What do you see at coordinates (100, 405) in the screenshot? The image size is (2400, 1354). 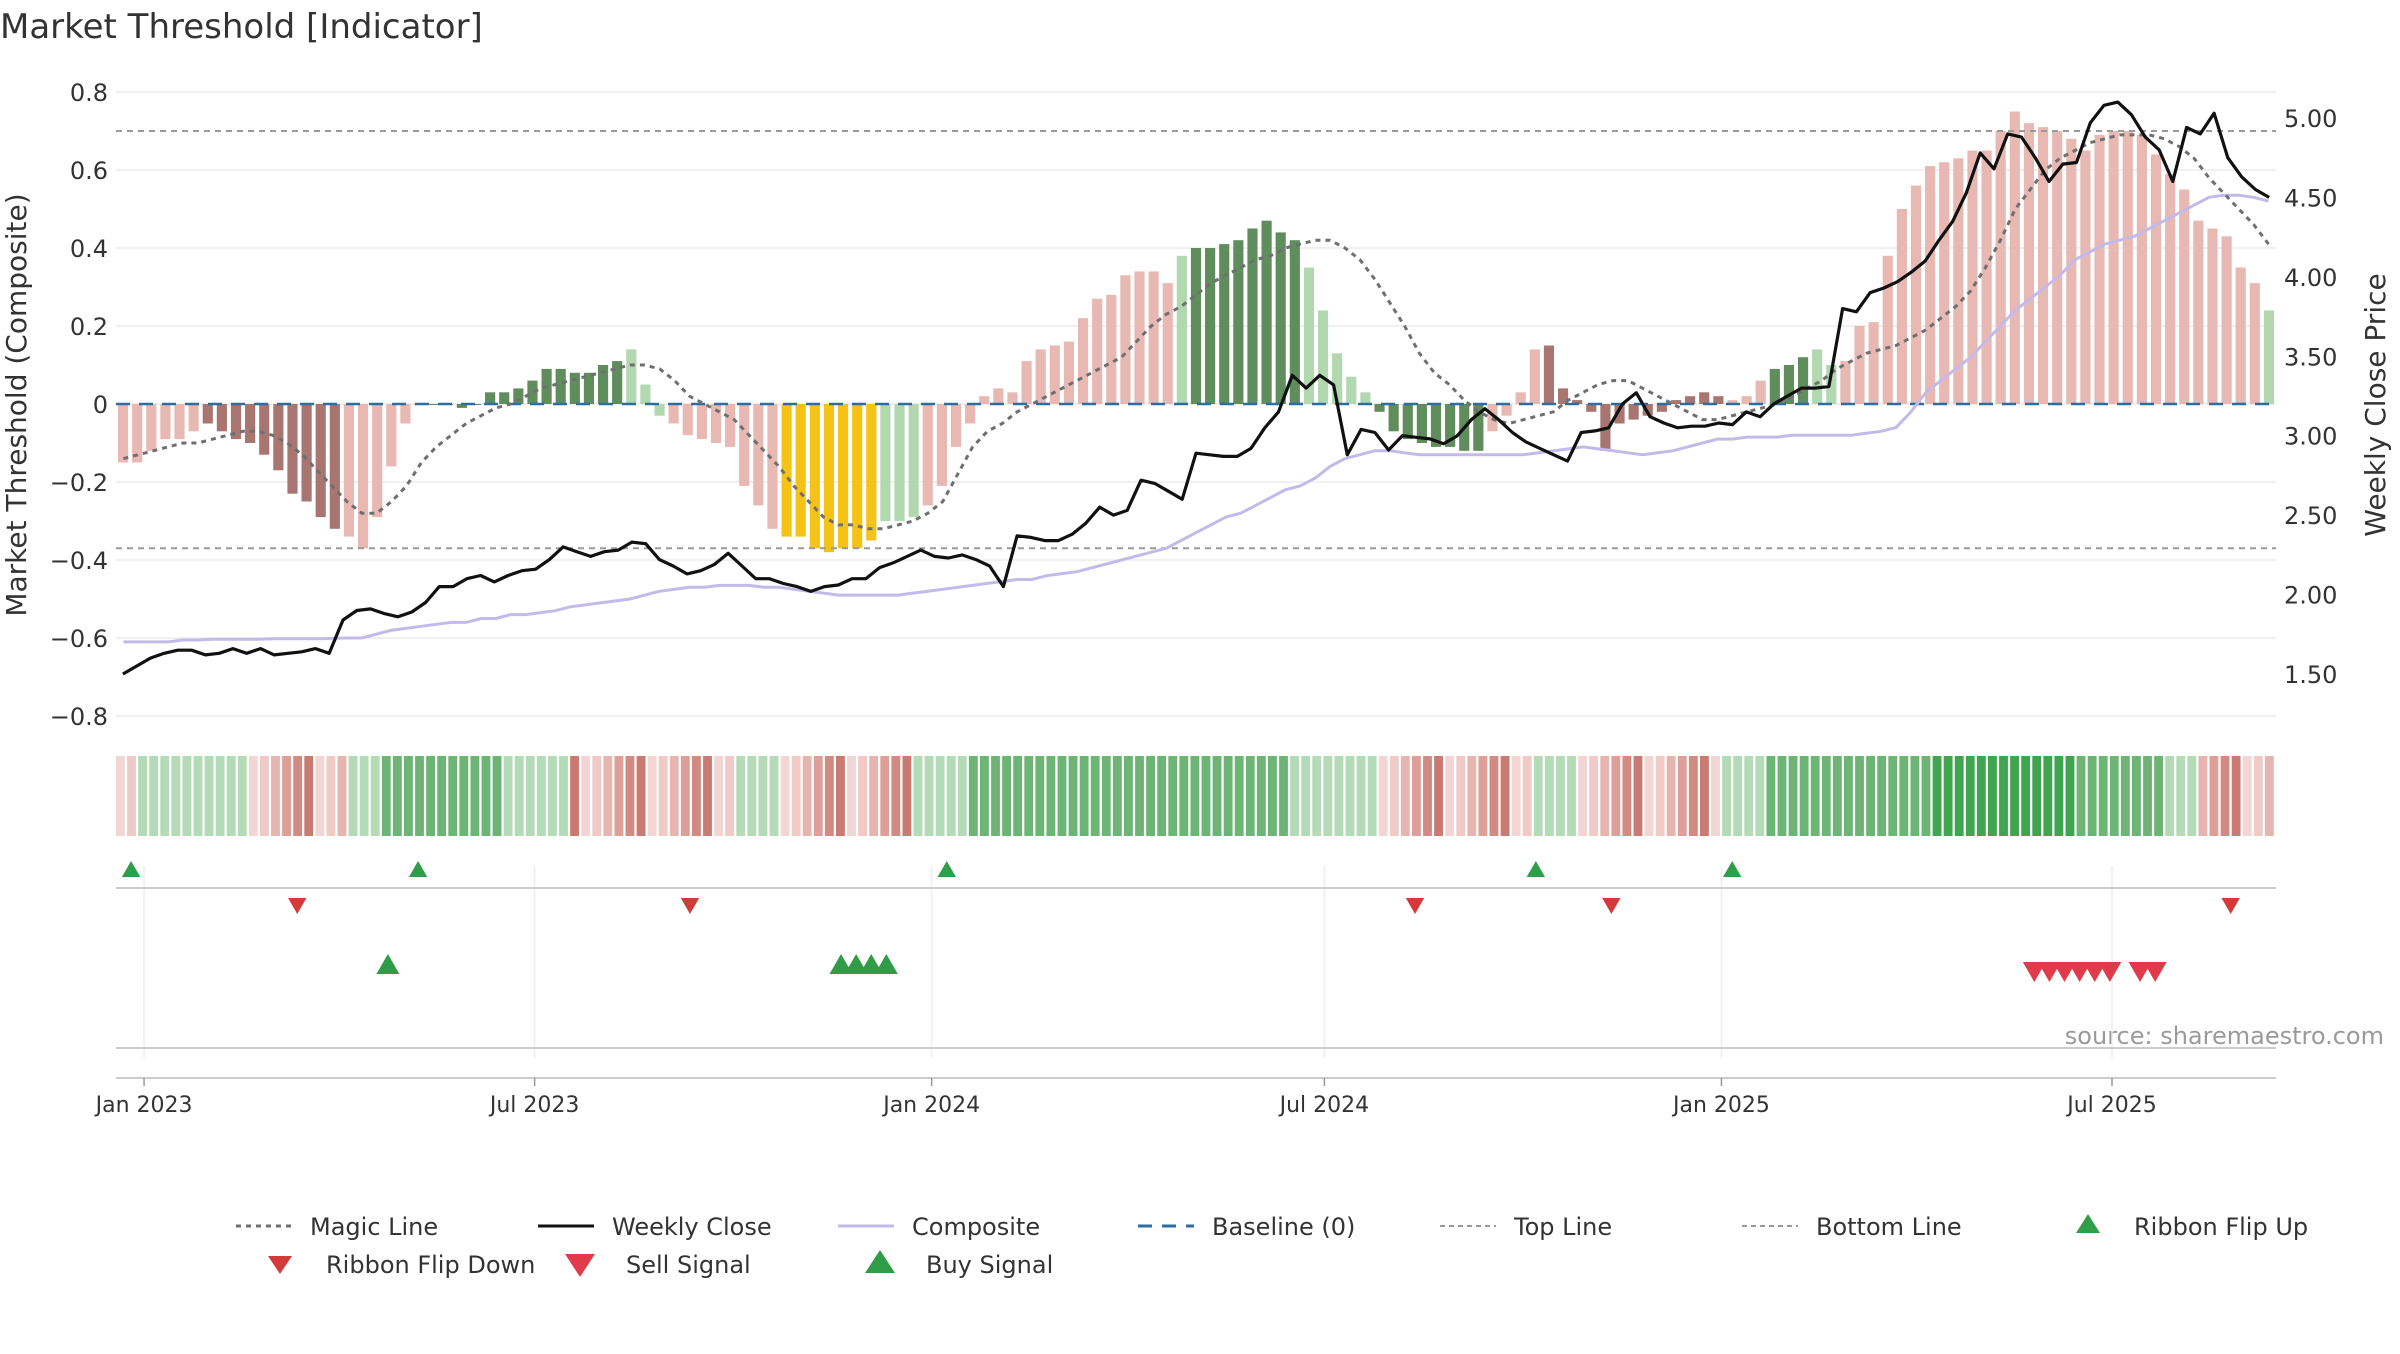 I see `y-tick-label: 0` at bounding box center [100, 405].